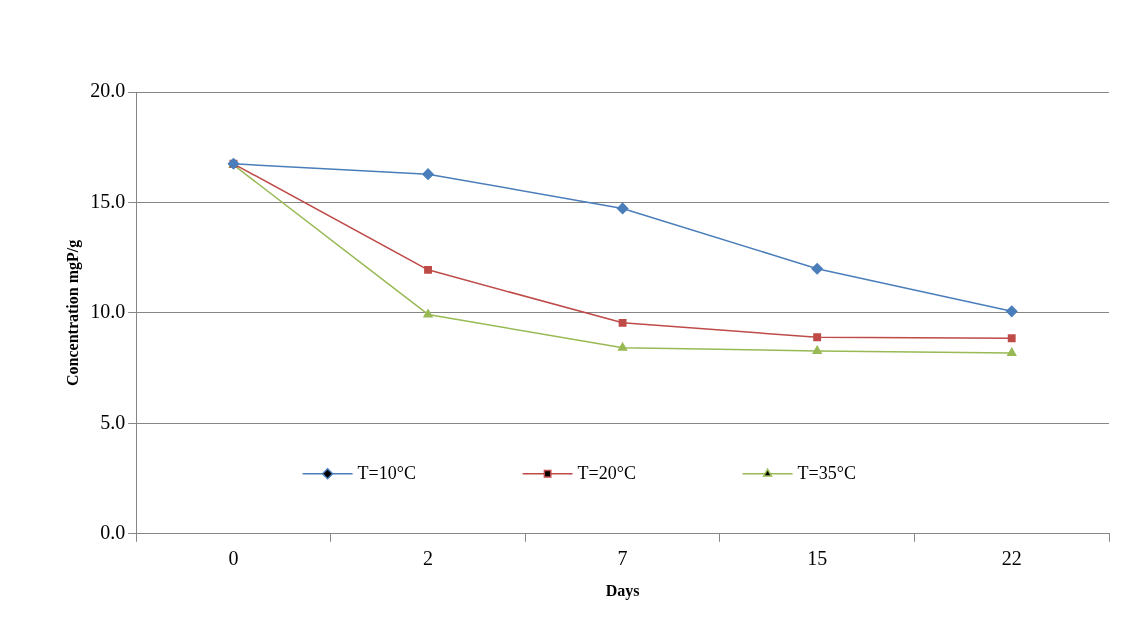 The image size is (1131, 635). I want to click on y-axis-title: Concentration mgP/g, so click(72, 312).